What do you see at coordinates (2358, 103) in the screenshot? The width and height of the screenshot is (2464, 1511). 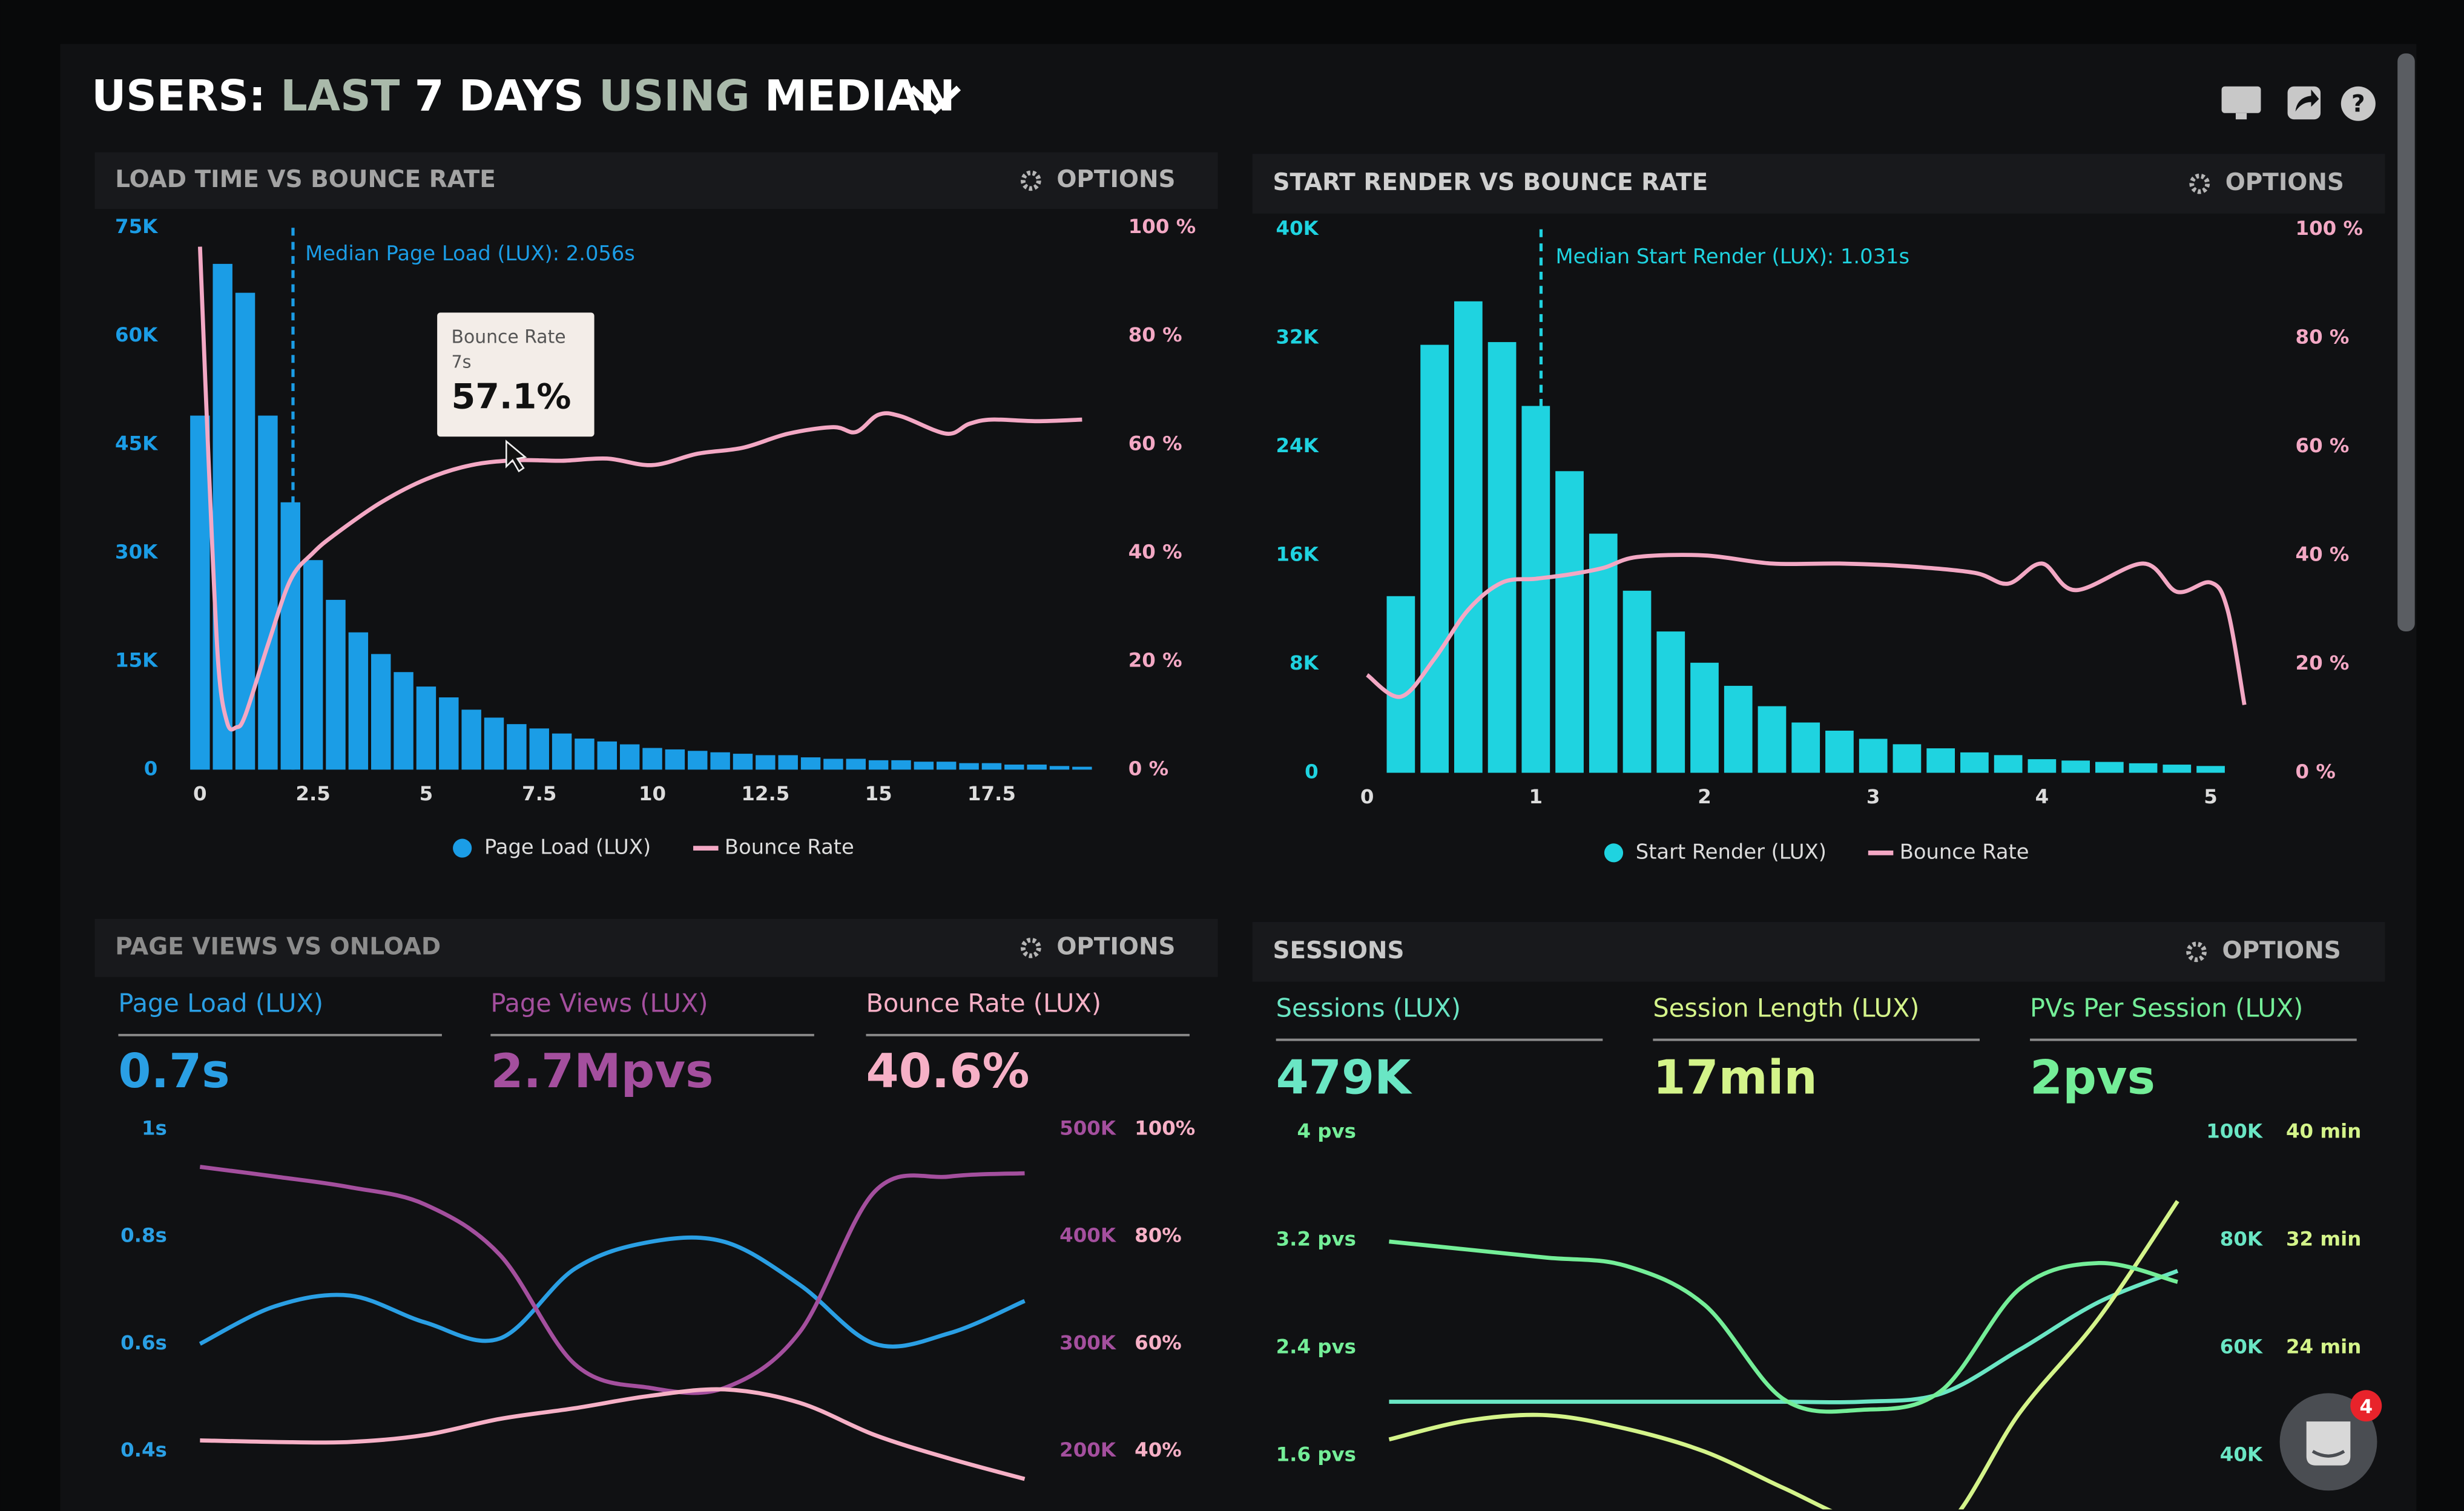 I see `help-icon: ?` at bounding box center [2358, 103].